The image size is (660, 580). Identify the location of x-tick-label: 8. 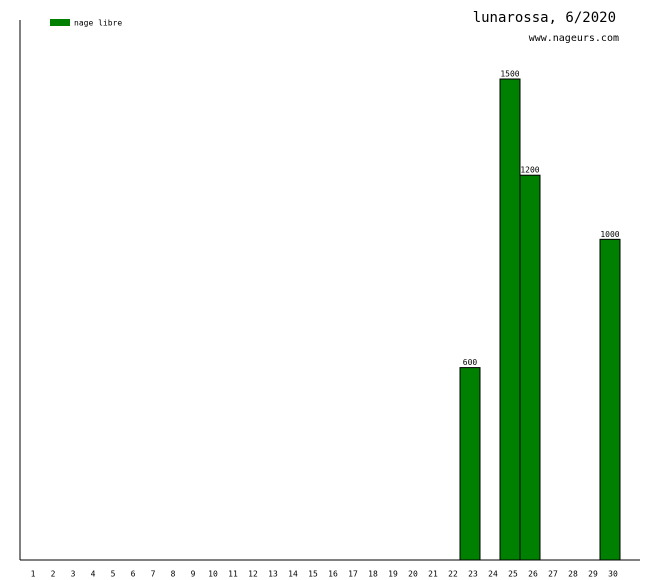
(173, 574).